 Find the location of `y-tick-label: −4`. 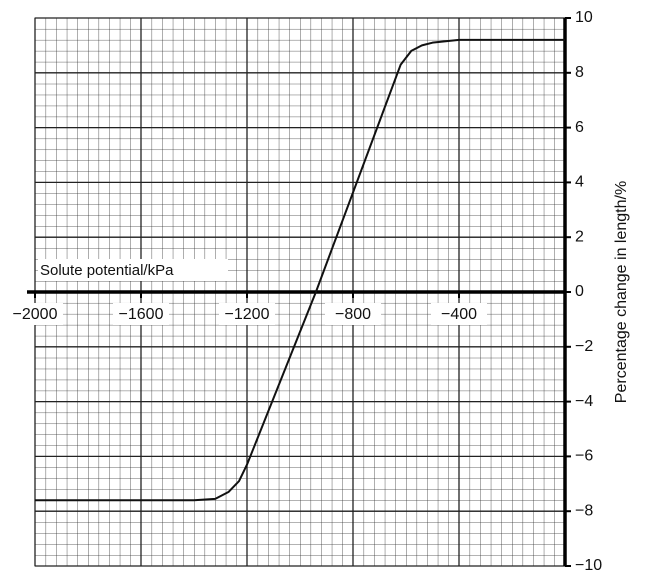

y-tick-label: −4 is located at coordinates (584, 401).